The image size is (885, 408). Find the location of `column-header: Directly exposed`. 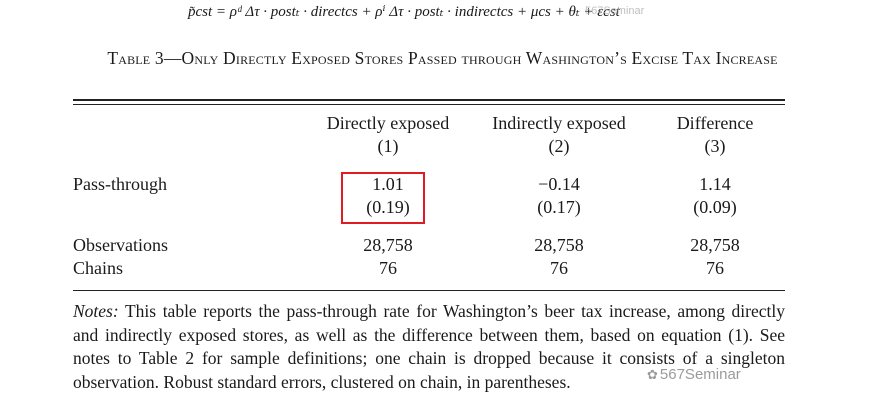

column-header: Directly exposed is located at coordinates (388, 123).